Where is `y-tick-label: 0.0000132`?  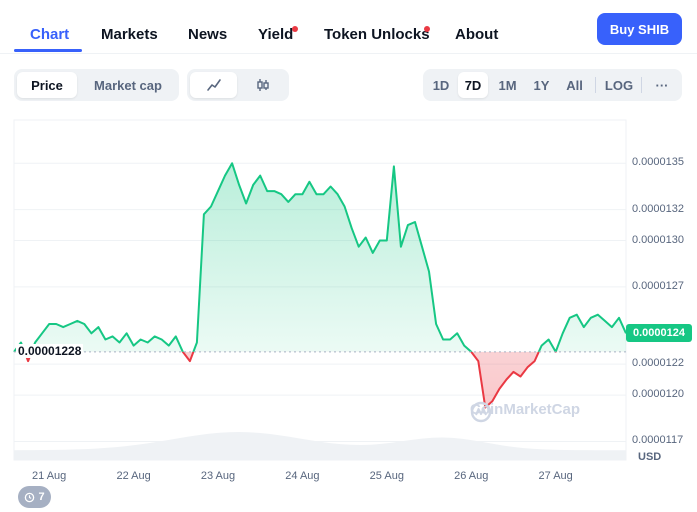
y-tick-label: 0.0000132 is located at coordinates (658, 208).